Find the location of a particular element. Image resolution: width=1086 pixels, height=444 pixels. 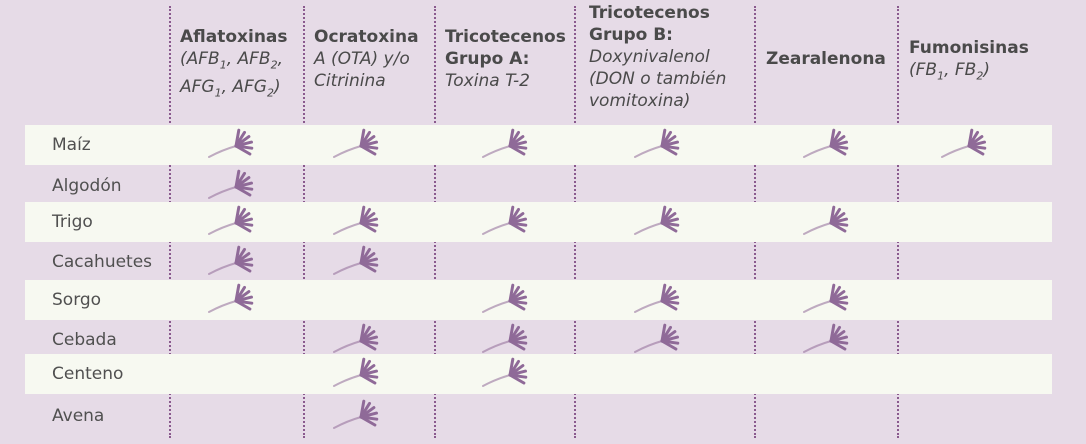

column-header-title: Tricotecenos Grupo A: is located at coordinates (505, 48).